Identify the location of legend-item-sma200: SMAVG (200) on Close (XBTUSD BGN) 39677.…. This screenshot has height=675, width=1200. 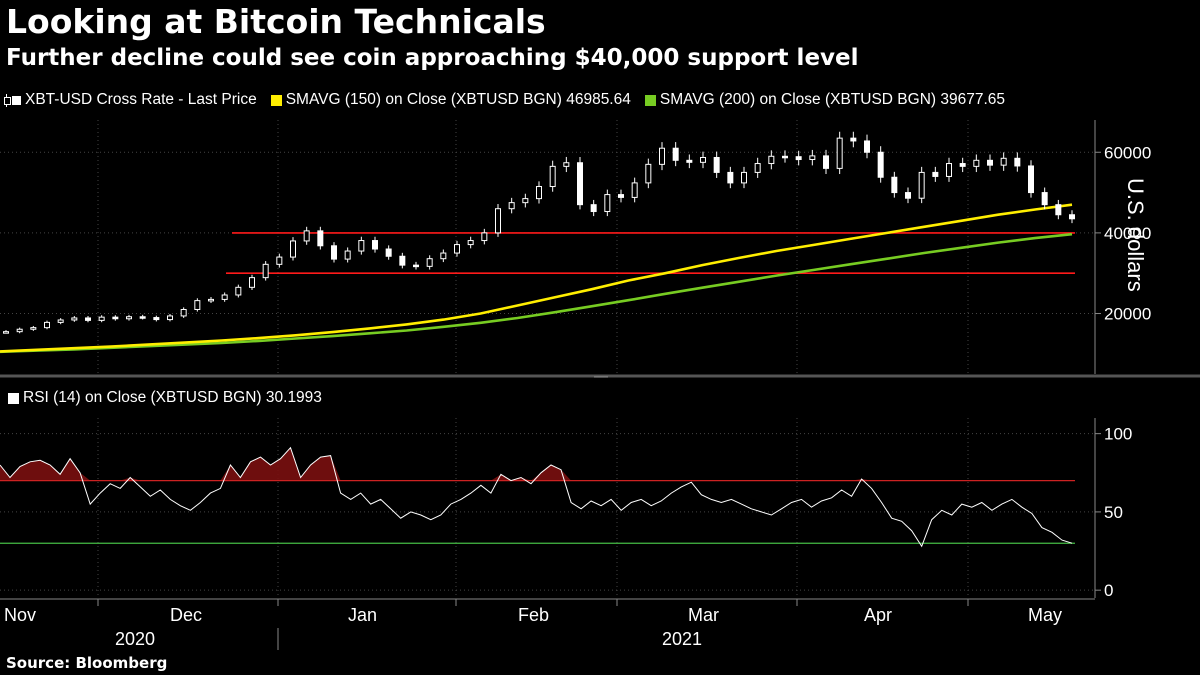
(825, 100).